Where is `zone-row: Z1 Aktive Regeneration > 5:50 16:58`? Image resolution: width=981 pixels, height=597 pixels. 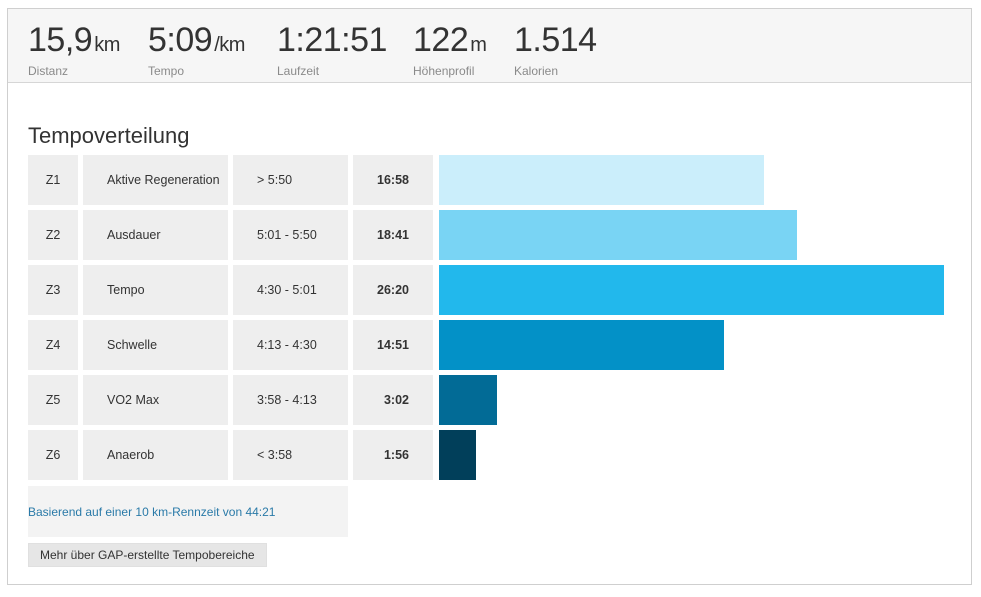
zone-row: Z1 Aktive Regeneration > 5:50 16:58 is located at coordinates (488, 180).